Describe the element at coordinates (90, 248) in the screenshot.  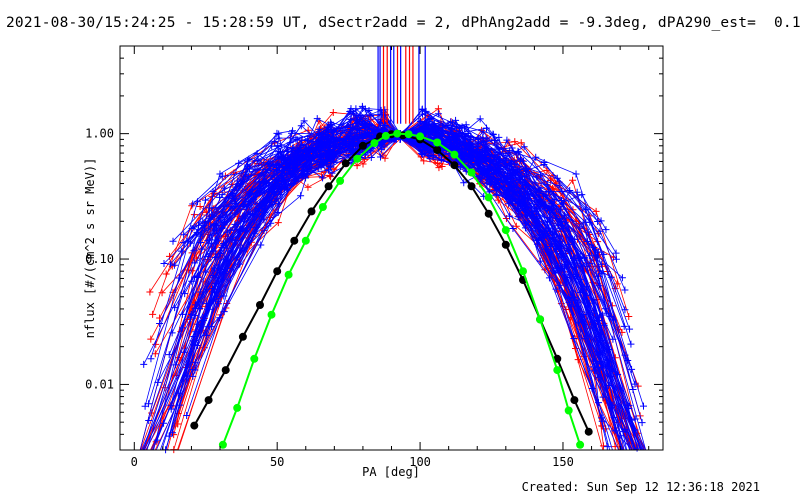
I see `y-axis-label: nflux [#/(cm^2 s sr MeV)]` at that location.